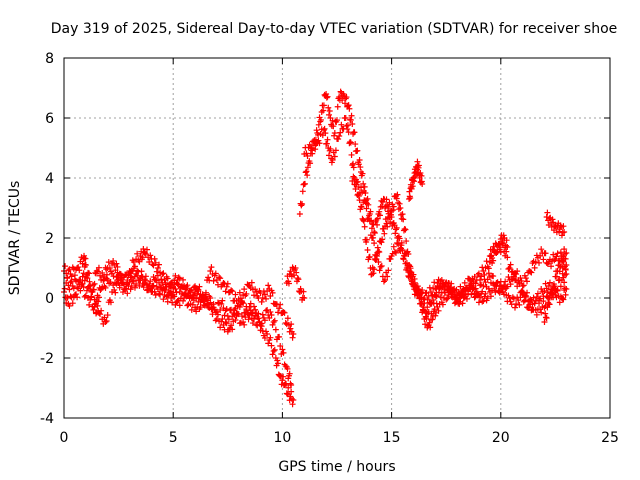 Image resolution: width=640 pixels, height=480 pixels. Describe the element at coordinates (610, 438) in the screenshot. I see `x-tick-label: 25` at that location.